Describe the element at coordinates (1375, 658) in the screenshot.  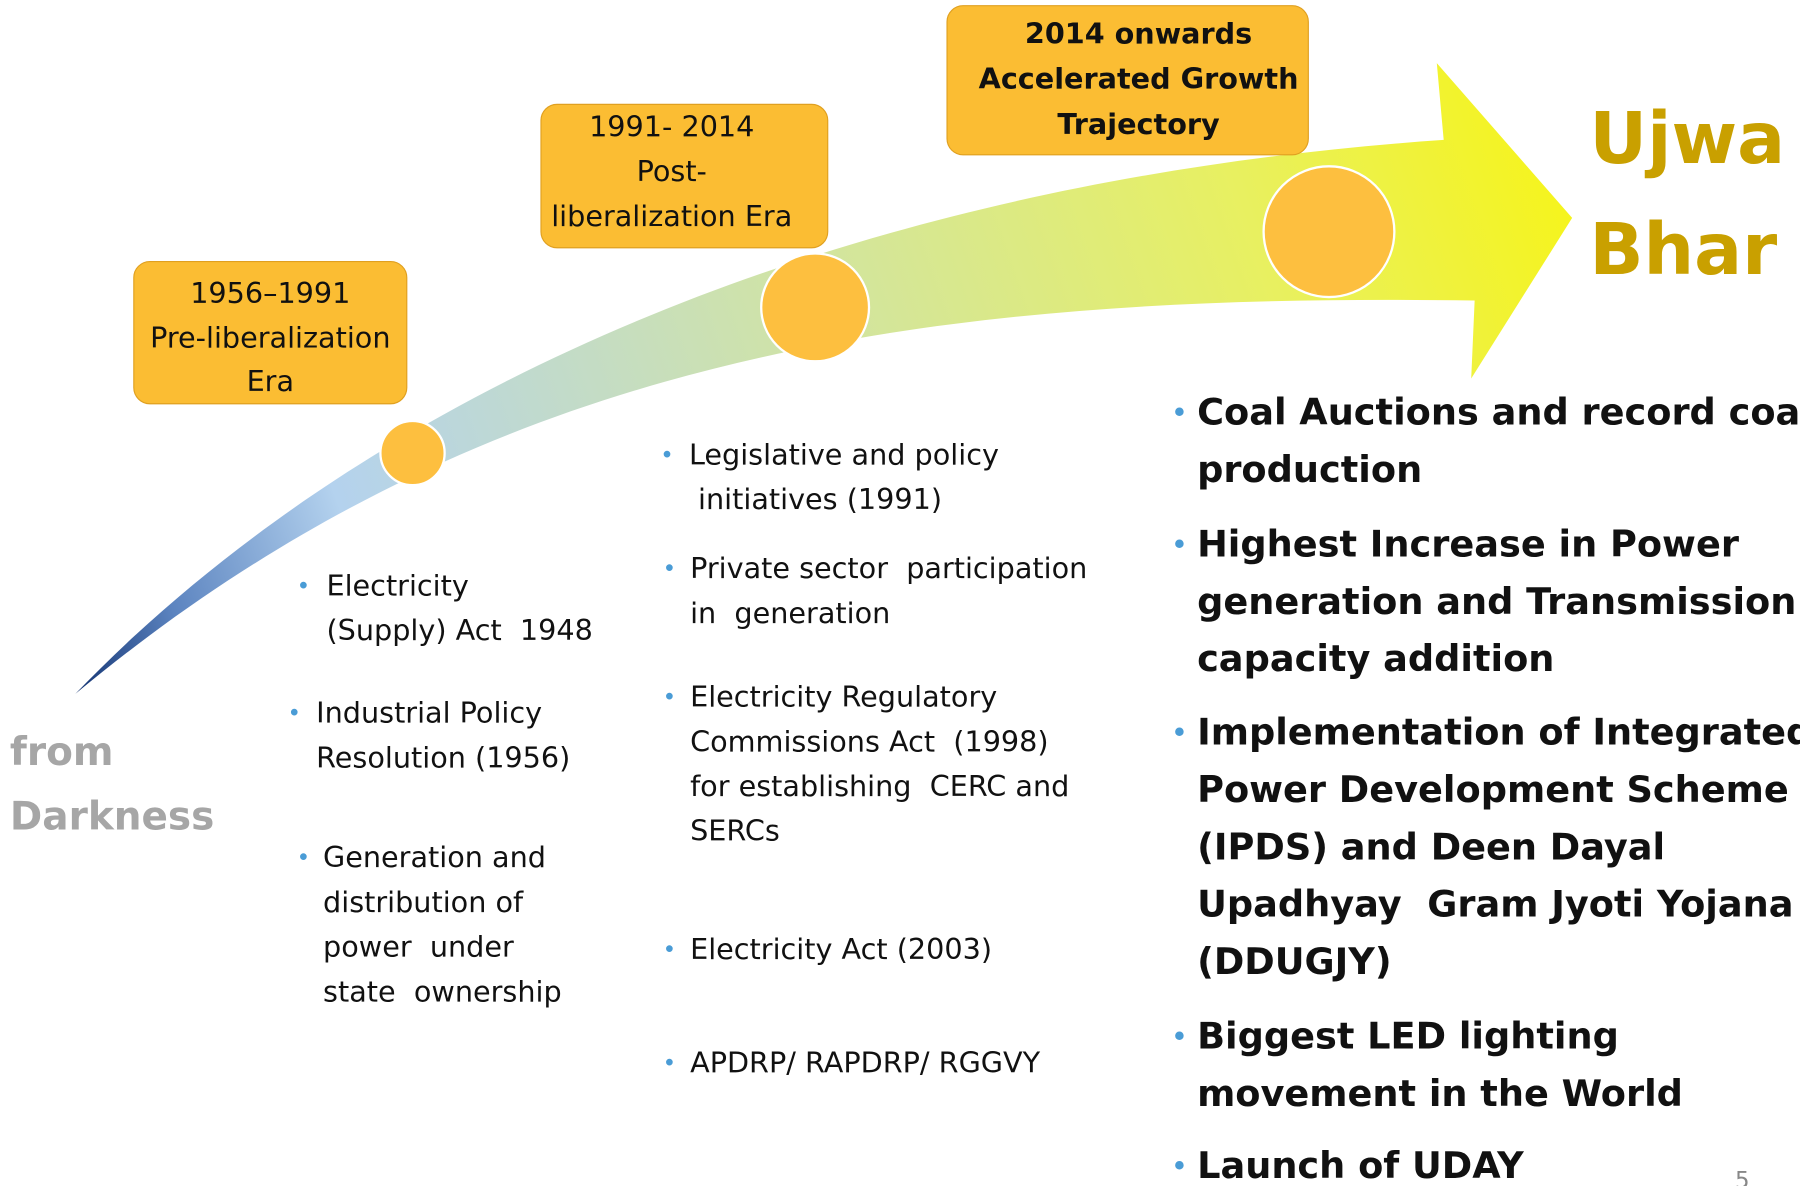
I see `bullet-text: capacity addition` at that location.